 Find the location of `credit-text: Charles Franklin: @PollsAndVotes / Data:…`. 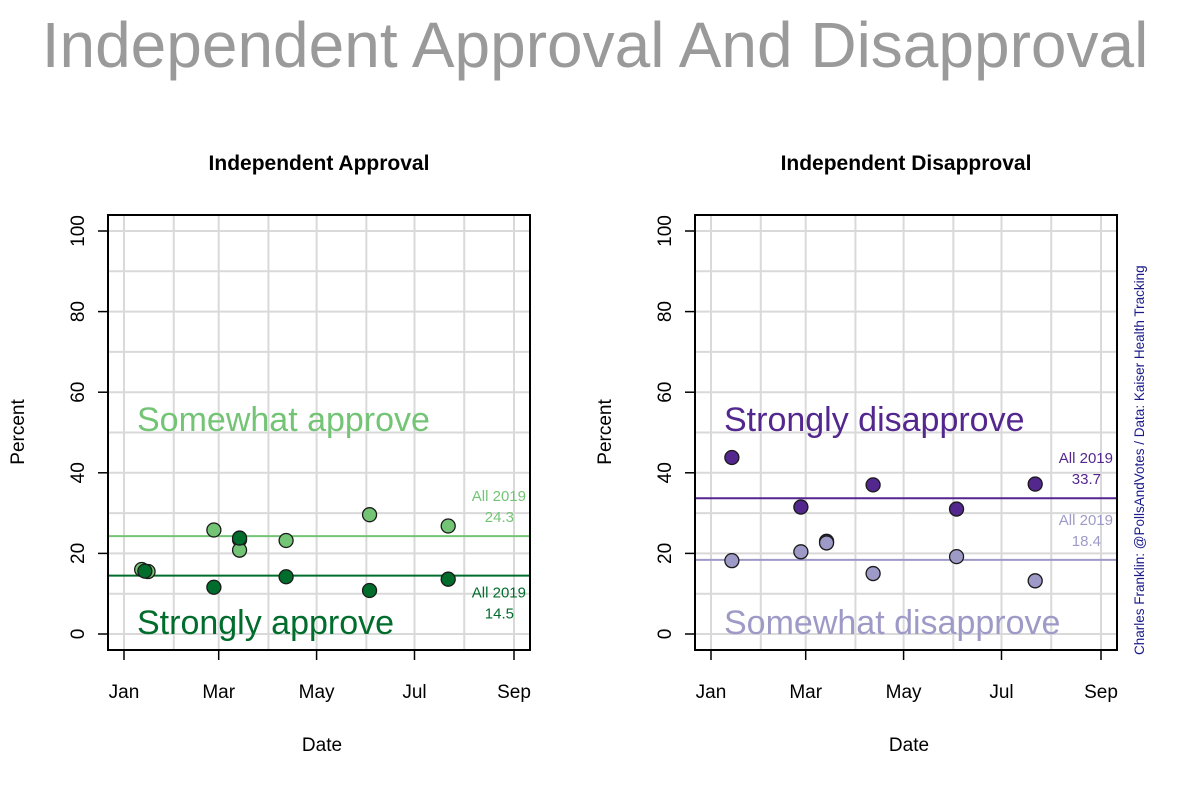

credit-text: Charles Franklin: @PollsAndVotes / Data:… is located at coordinates (1139, 460).